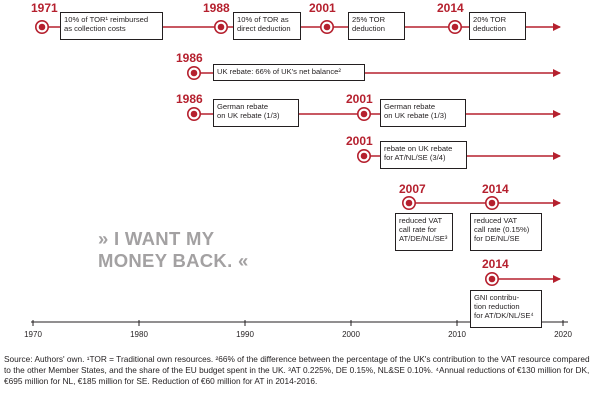 This screenshot has width=600, height=400. I want to click on note-german-rebate-2: German rebate on UK rebate (1/3), so click(423, 113).